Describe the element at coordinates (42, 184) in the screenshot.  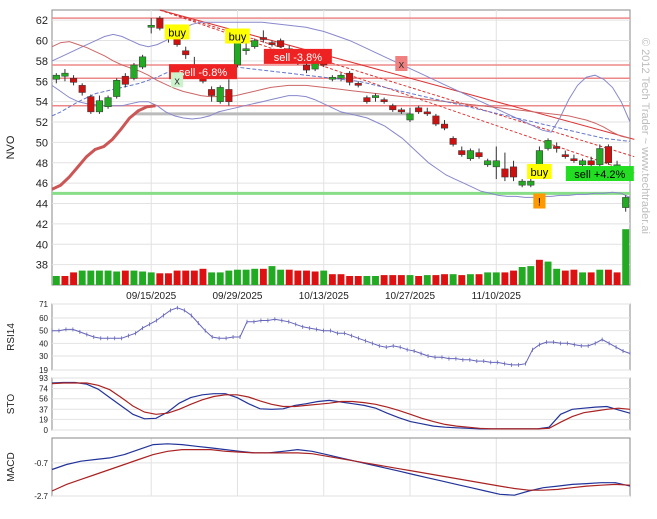
I see `price-tick-label: 46` at that location.